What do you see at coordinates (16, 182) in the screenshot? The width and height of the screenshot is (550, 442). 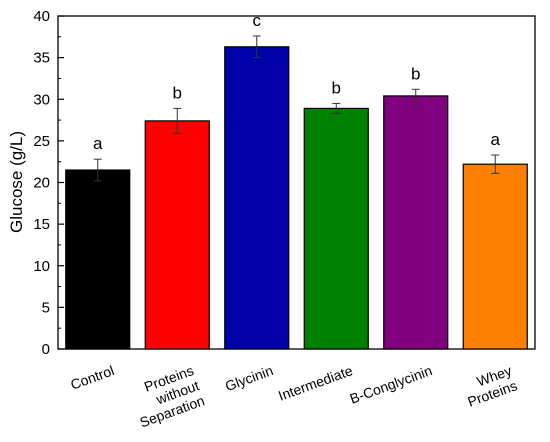 I see `y-axis-title: Glucose (g/L)` at bounding box center [16, 182].